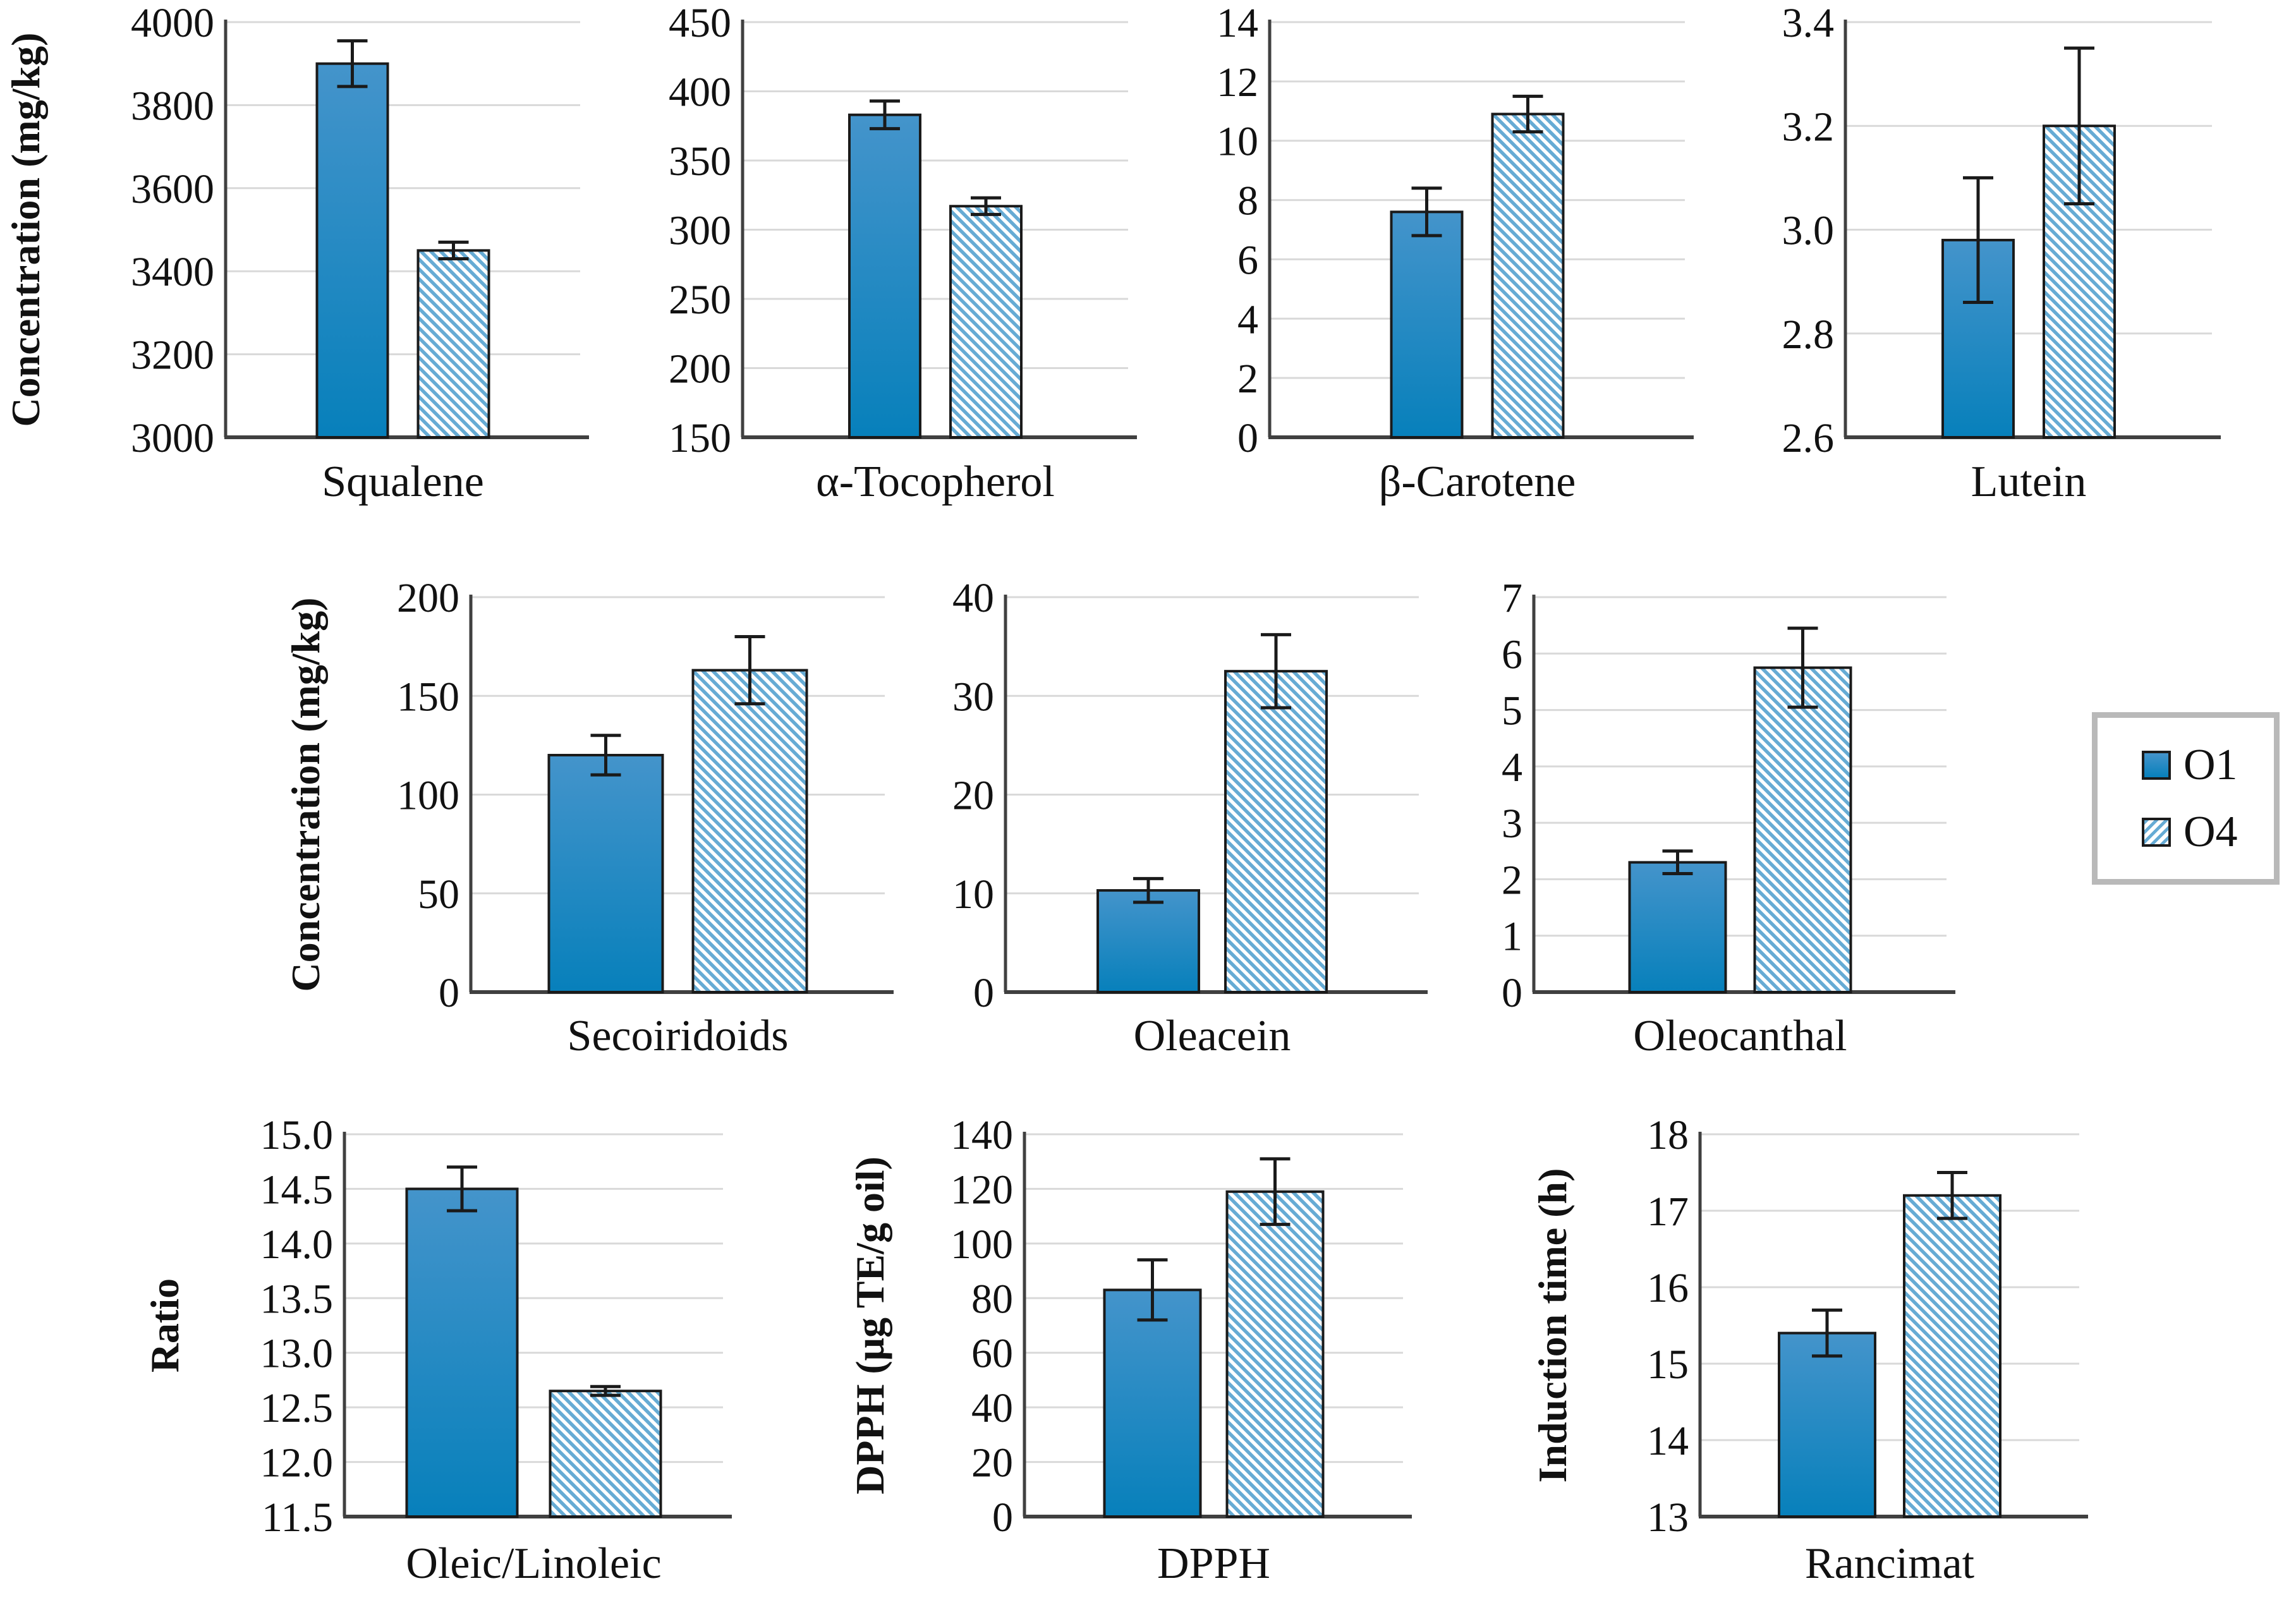 This screenshot has height=1612, width=2296. What do you see at coordinates (164, 1326) in the screenshot?
I see `y-axis-title: Ratio` at bounding box center [164, 1326].